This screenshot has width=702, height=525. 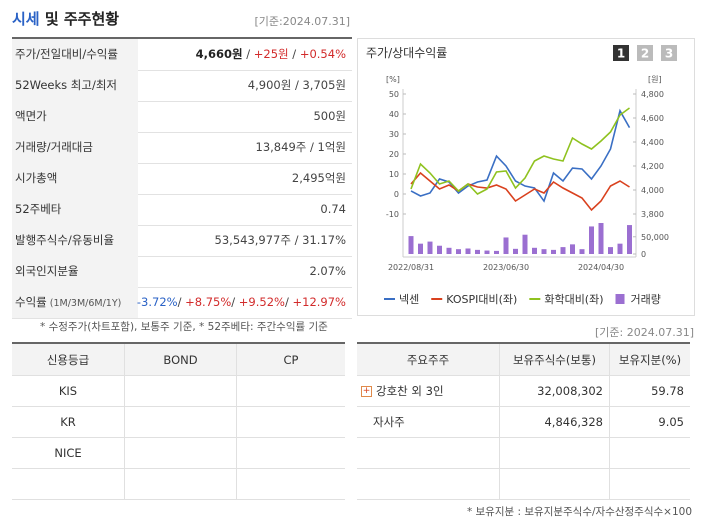 What do you see at coordinates (366, 391) in the screenshot?
I see `expand-icon: +` at bounding box center [366, 391].